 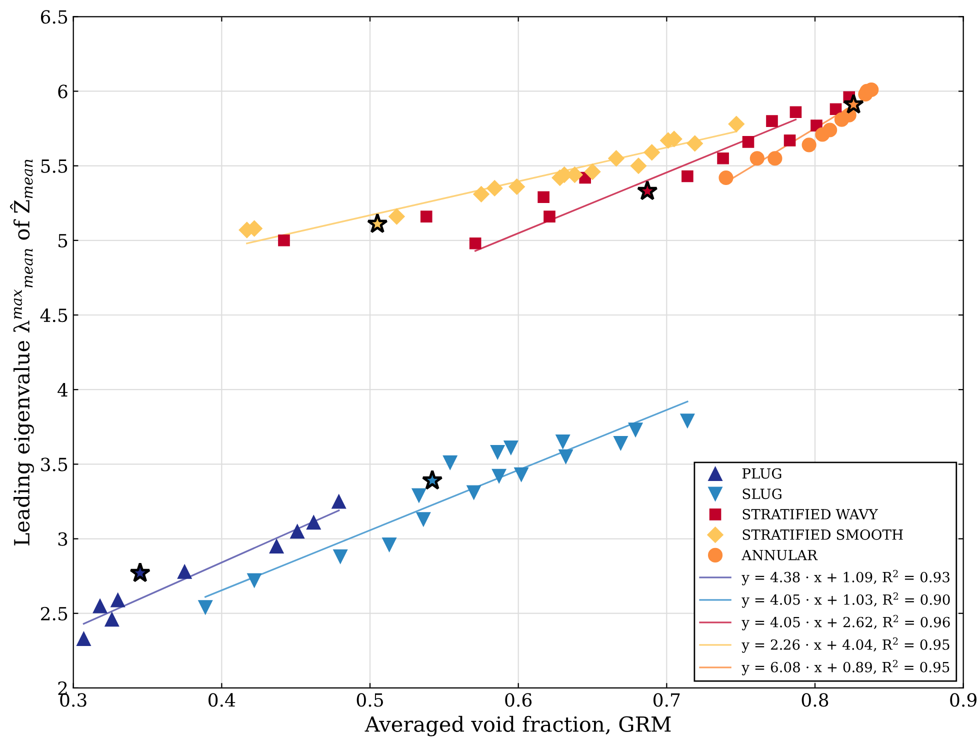 I want to click on legend-label: STRATIFIED WAVY, so click(x=810, y=514).